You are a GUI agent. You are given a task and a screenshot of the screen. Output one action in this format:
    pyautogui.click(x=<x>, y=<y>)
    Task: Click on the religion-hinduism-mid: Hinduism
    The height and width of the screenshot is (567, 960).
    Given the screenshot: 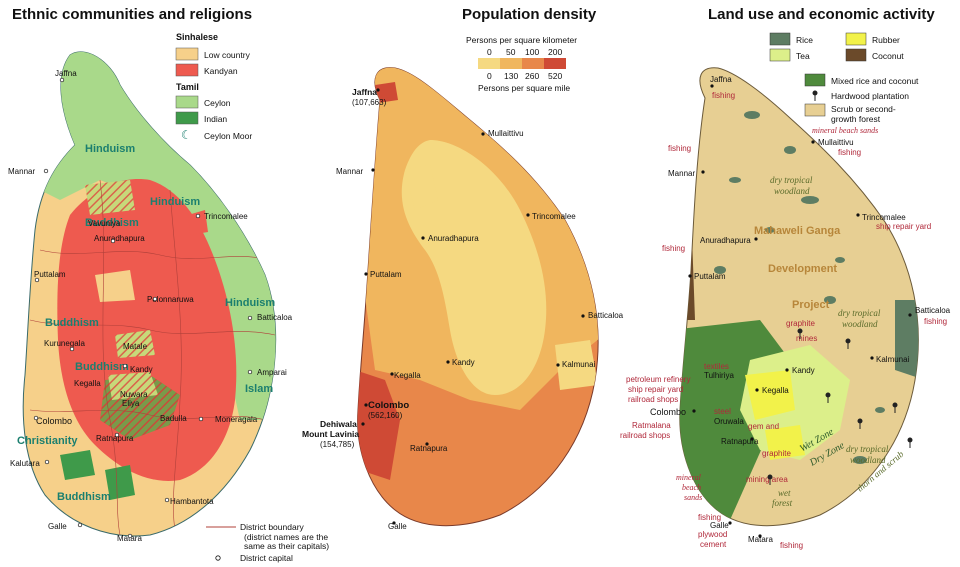 What is the action you would take?
    pyautogui.click(x=175, y=202)
    